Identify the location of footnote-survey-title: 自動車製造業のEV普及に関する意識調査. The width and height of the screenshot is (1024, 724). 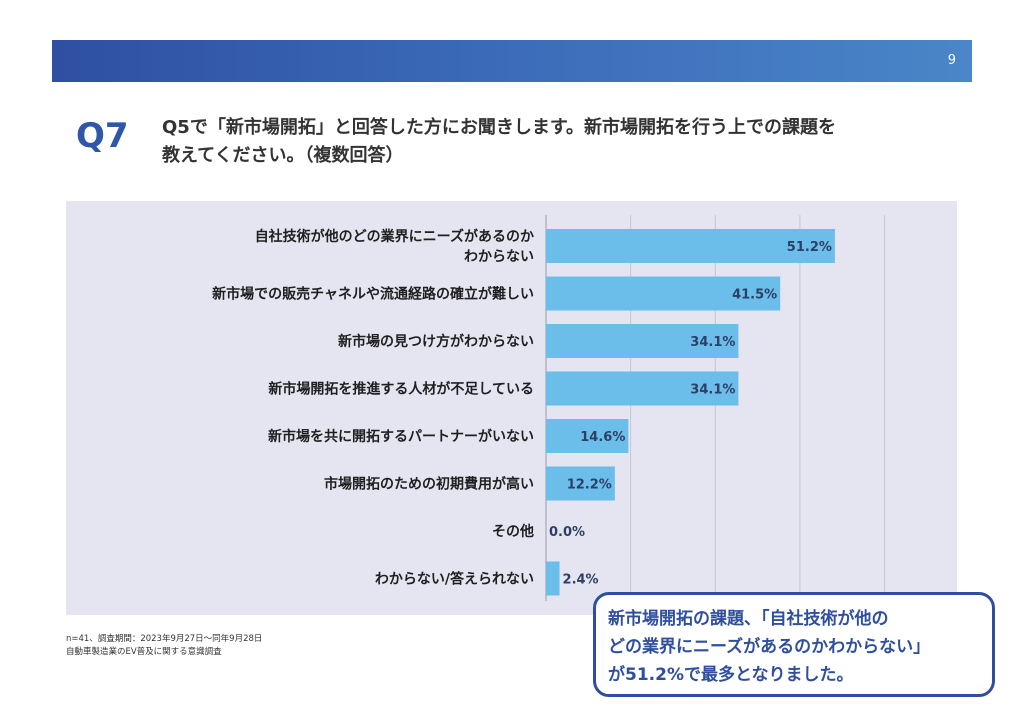
(144, 652).